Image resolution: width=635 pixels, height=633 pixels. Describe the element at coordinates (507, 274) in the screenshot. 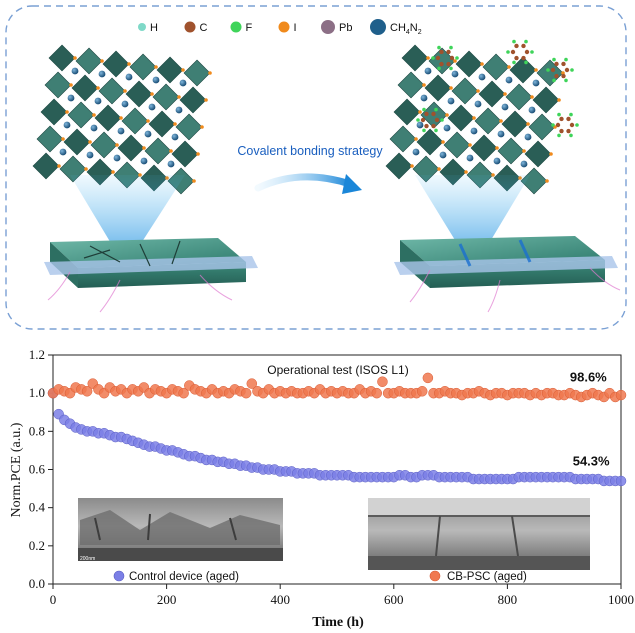

I see `healed-film-slab` at that location.